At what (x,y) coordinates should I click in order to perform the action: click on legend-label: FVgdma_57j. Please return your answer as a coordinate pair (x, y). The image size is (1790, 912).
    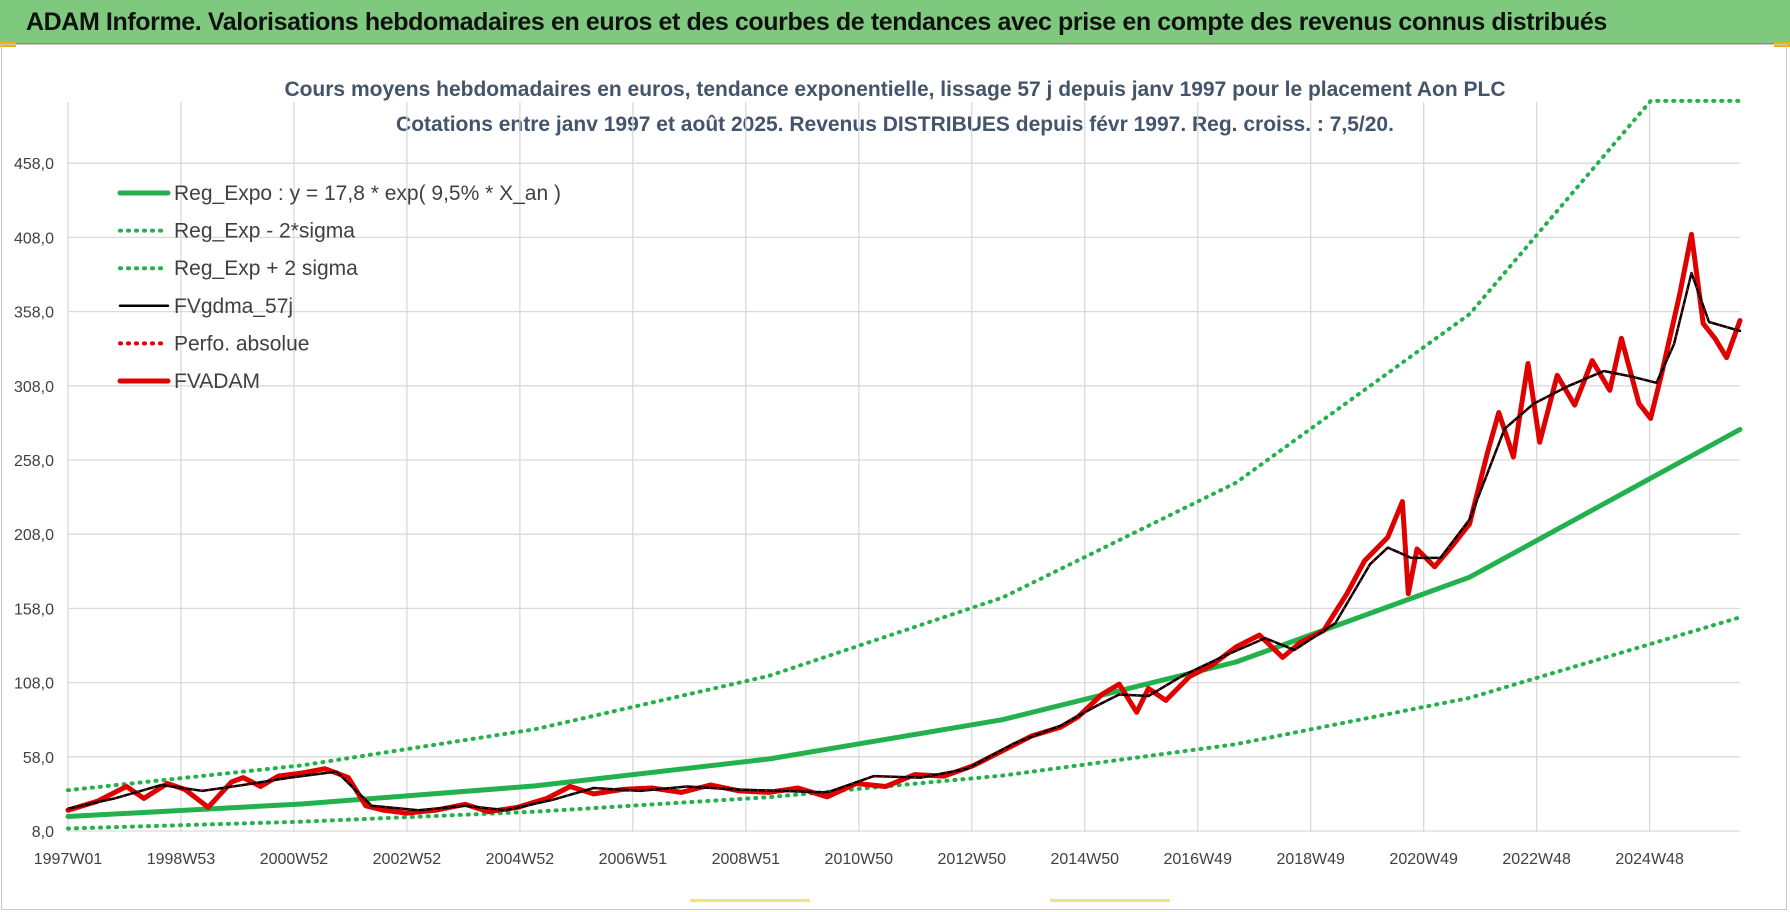
    Looking at the image, I should click on (233, 306).